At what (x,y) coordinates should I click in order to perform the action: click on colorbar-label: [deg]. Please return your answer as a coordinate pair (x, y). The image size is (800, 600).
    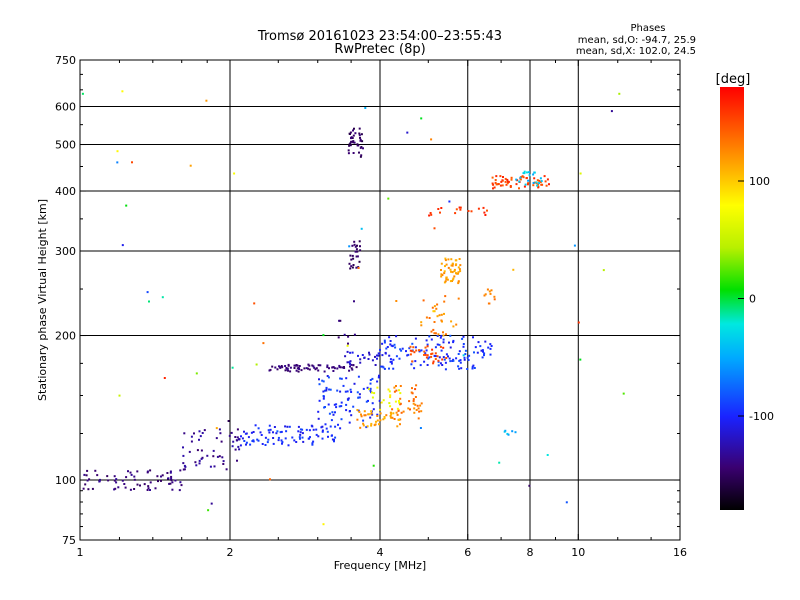
    Looking at the image, I should click on (733, 79).